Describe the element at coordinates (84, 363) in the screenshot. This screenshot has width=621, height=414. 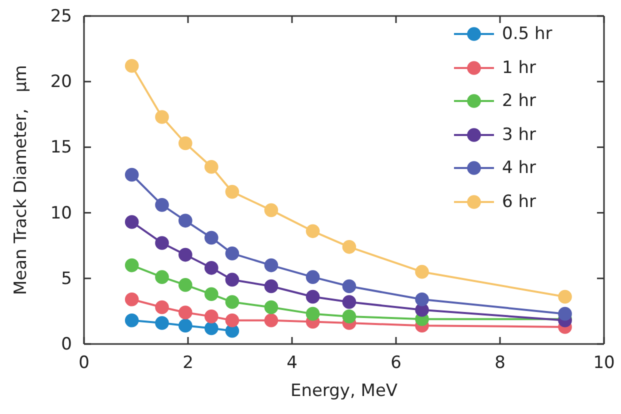
I see `x-tick-label: 0` at that location.